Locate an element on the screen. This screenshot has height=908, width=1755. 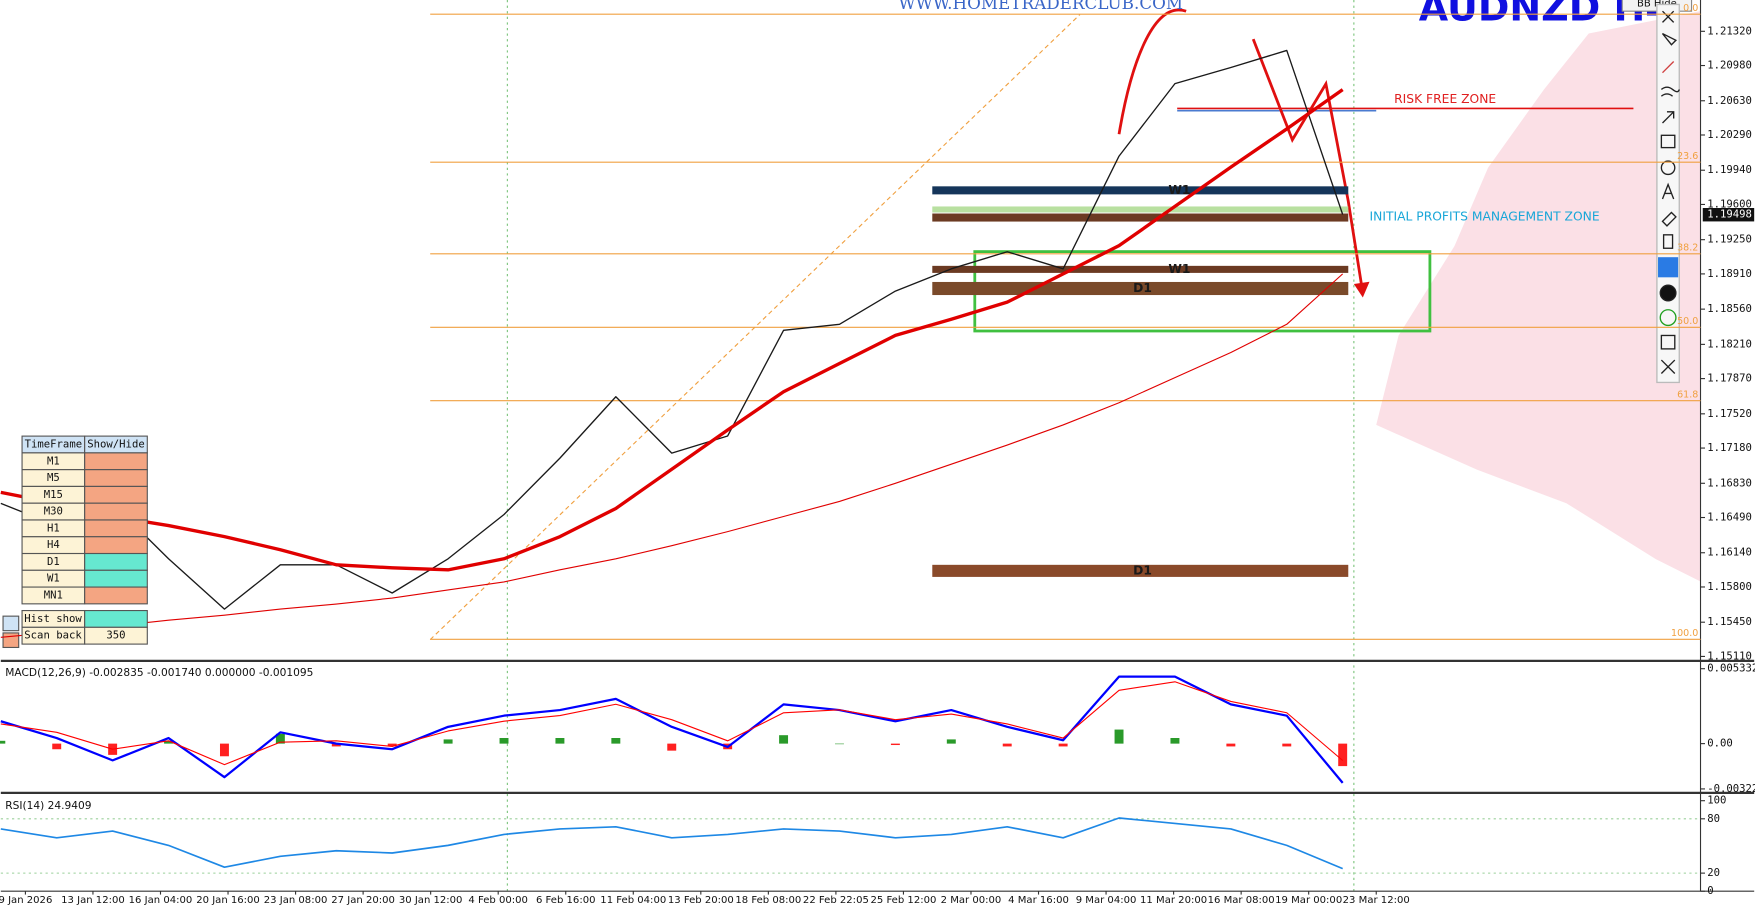
y-tick-label: 1.19250 is located at coordinates (1729, 239).